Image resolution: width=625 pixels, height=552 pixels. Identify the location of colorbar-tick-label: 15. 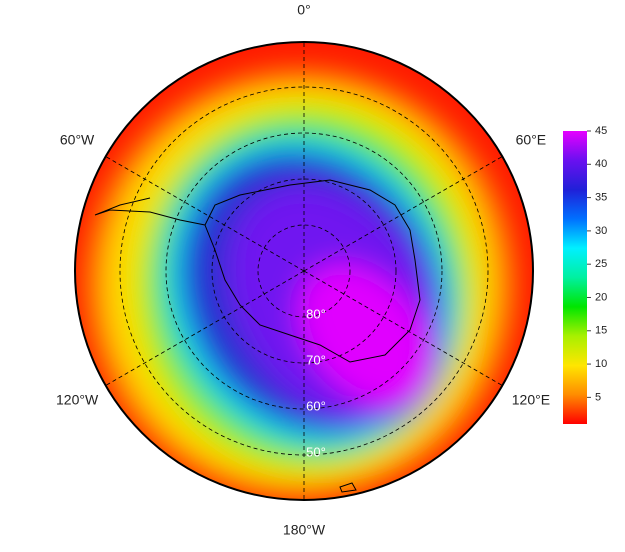
(601, 331).